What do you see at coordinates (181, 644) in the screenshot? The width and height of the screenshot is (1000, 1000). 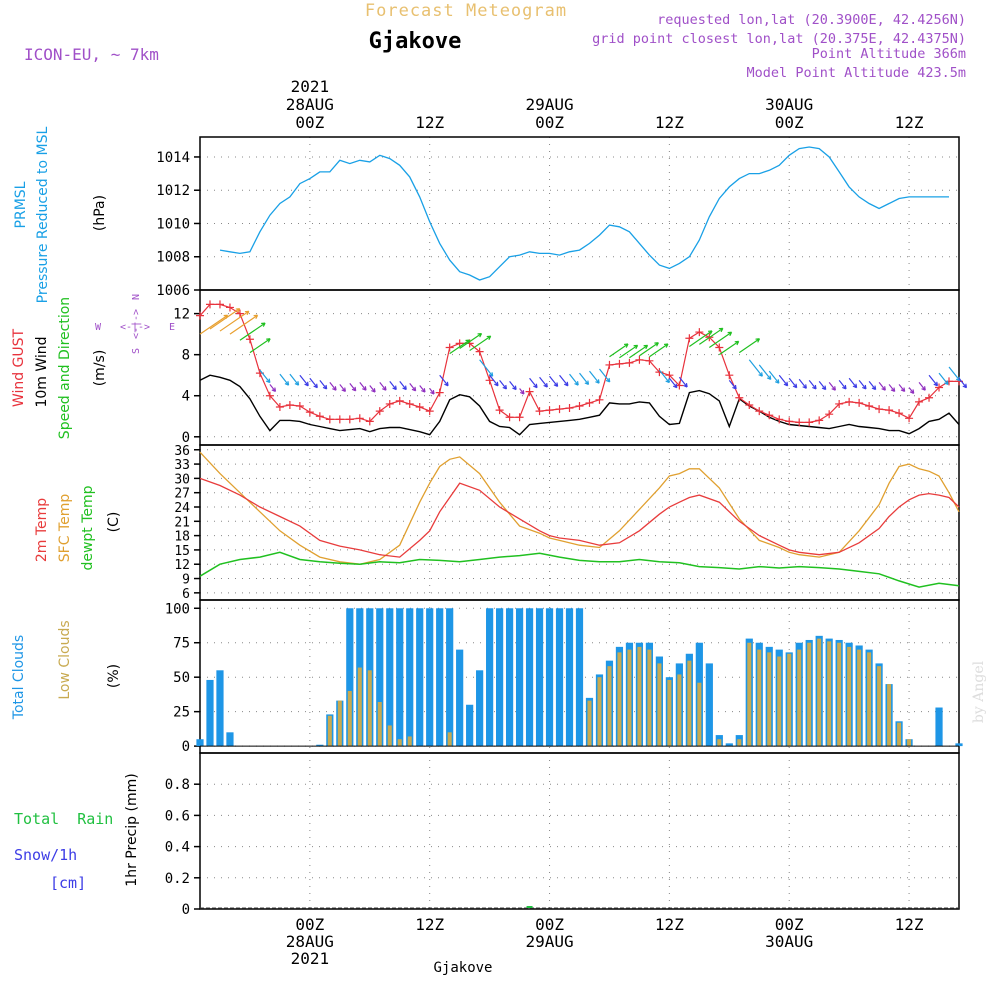 I see `y-tick-label: 75` at bounding box center [181, 644].